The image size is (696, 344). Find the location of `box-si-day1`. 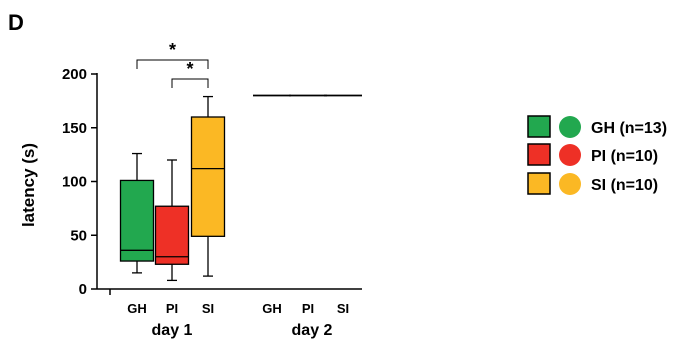

box-si-day1 is located at coordinates (208, 186).